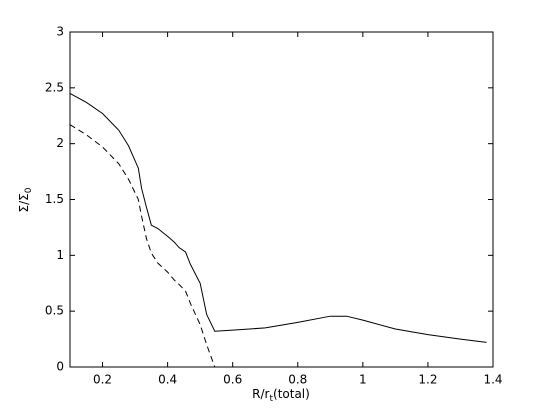 Image resolution: width=548 pixels, height=412 pixels. Describe the element at coordinates (271, 399) in the screenshot. I see `x-label-sub: t` at that location.